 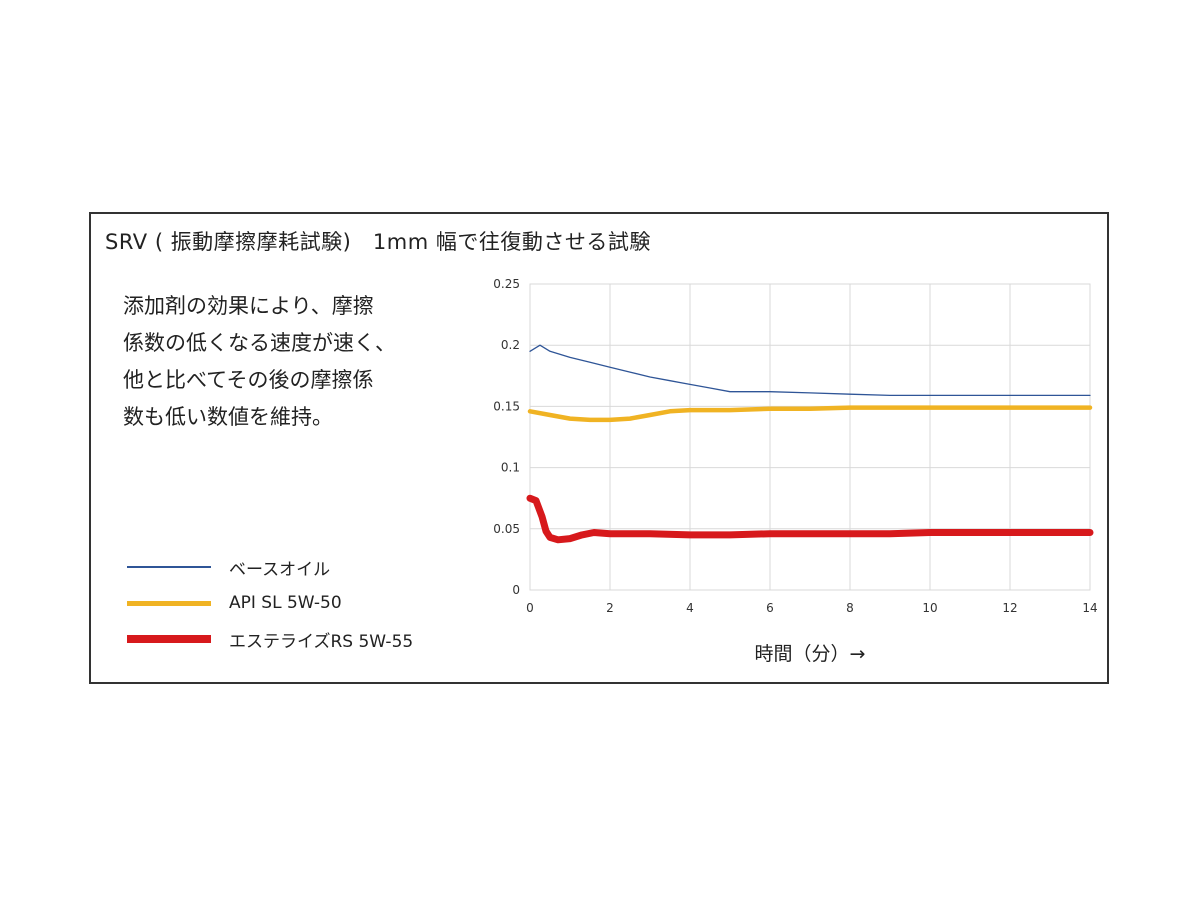 What do you see at coordinates (850, 608) in the screenshot?
I see `x-tick-label: 8` at bounding box center [850, 608].